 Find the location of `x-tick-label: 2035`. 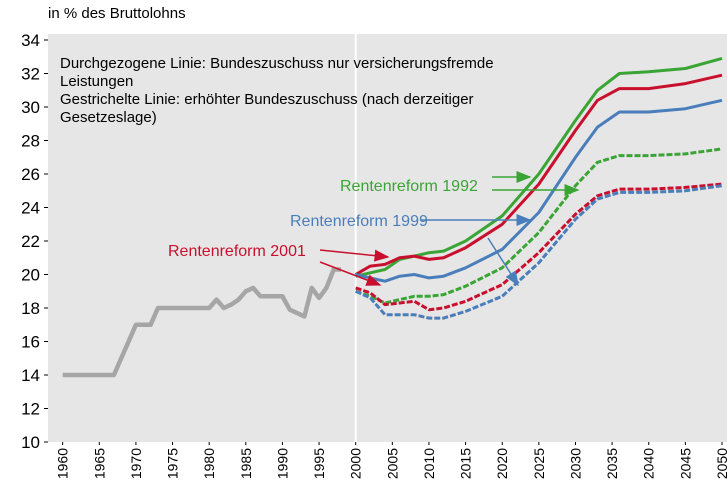

x-tick-label: 2035 is located at coordinates (612, 463).